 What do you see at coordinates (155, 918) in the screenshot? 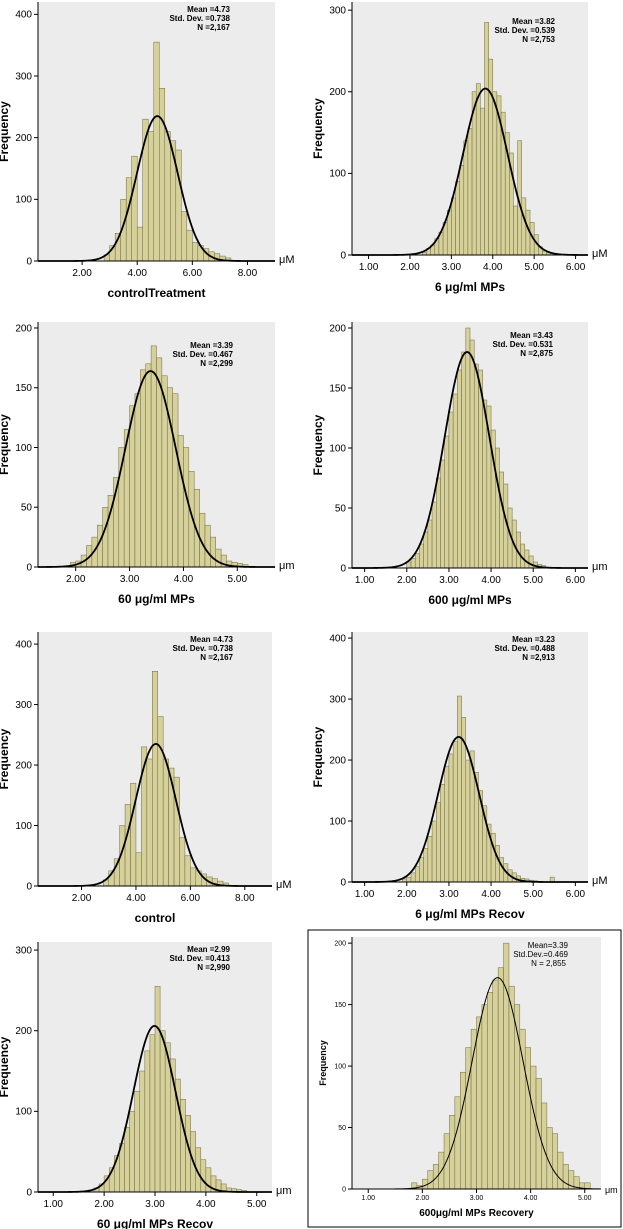
I see `x-axis-title: control` at bounding box center [155, 918].